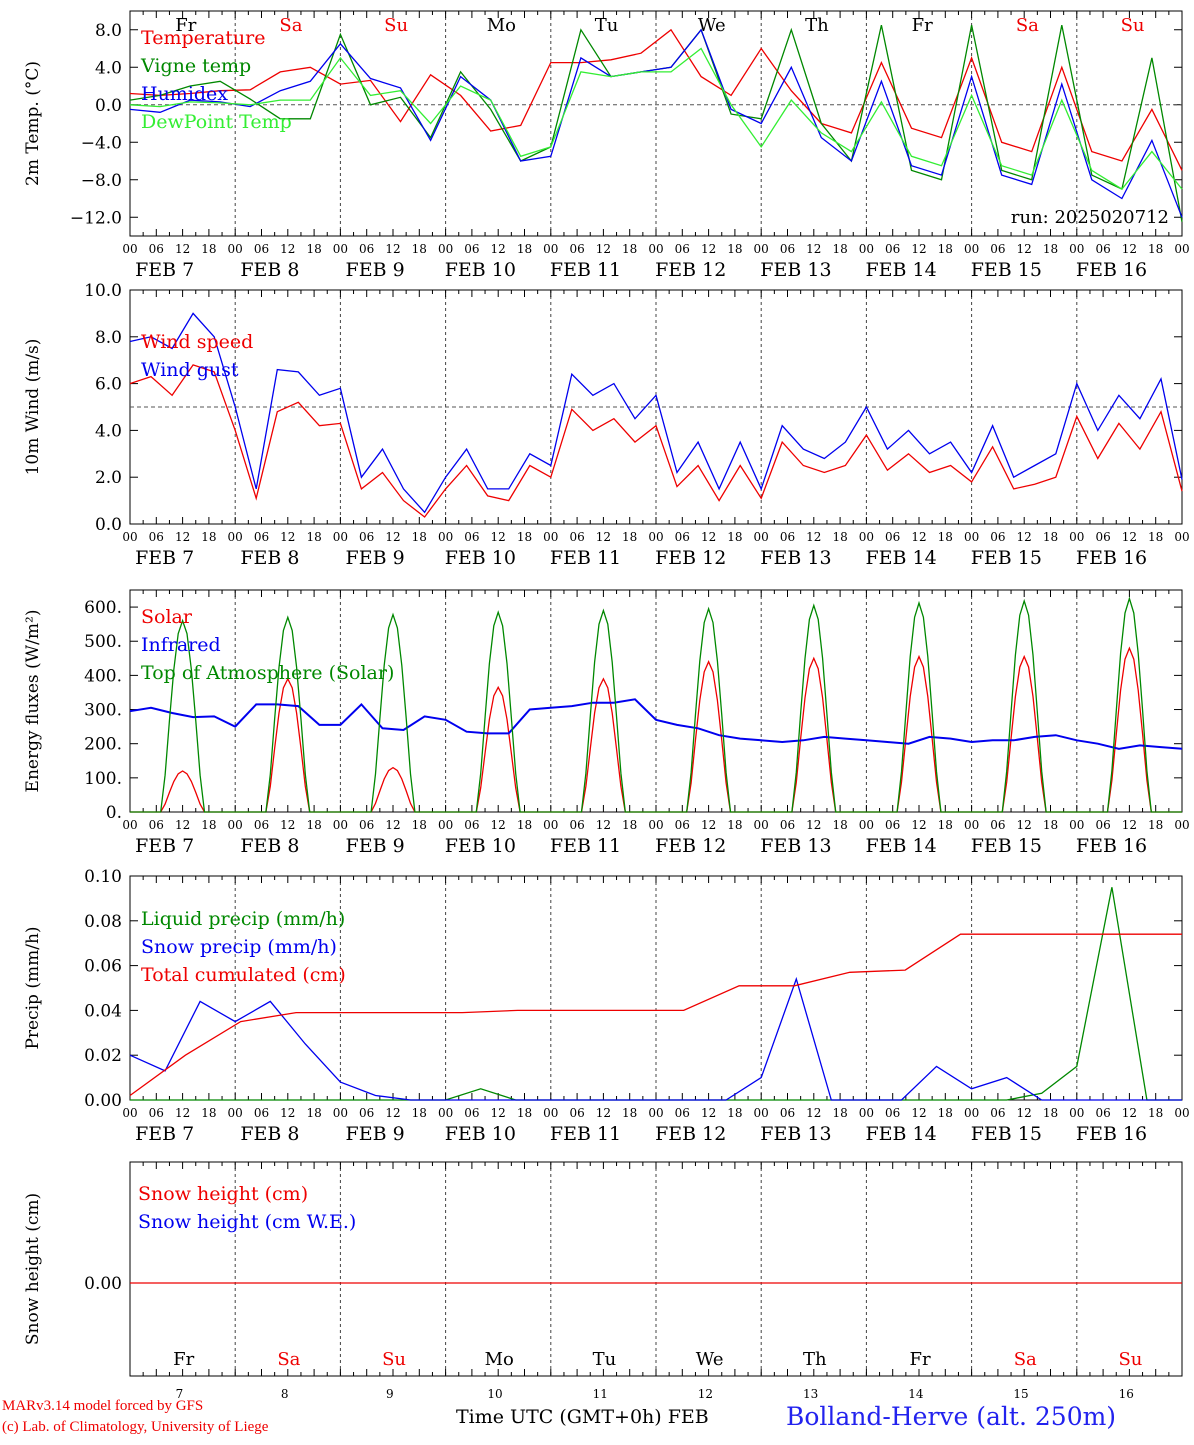  What do you see at coordinates (164, 846) in the screenshot?
I see `date-label: FEB 7` at bounding box center [164, 846].